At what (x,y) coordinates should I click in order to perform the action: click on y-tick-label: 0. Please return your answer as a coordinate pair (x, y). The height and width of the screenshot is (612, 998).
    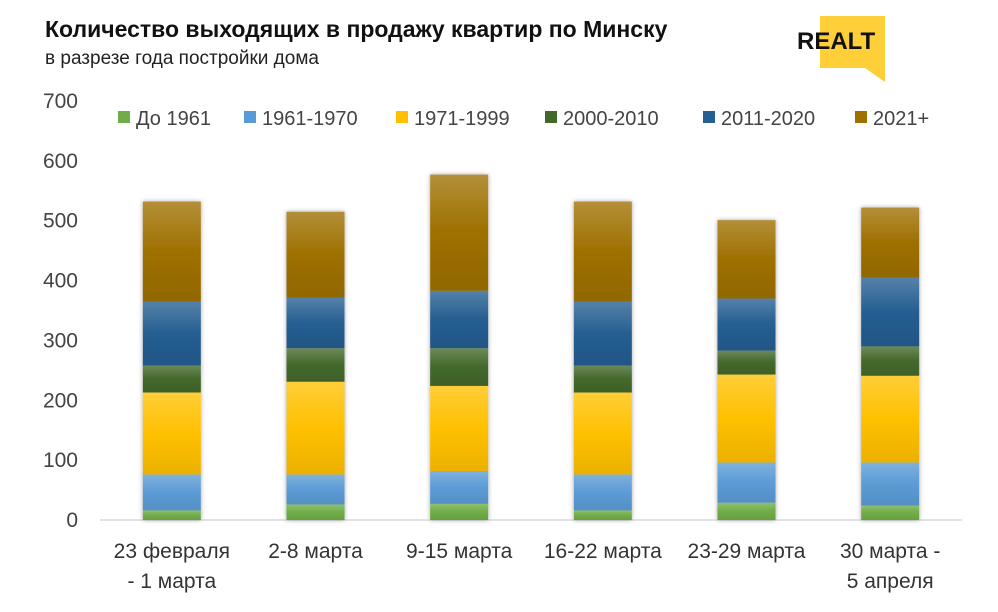
    Looking at the image, I should click on (72, 520).